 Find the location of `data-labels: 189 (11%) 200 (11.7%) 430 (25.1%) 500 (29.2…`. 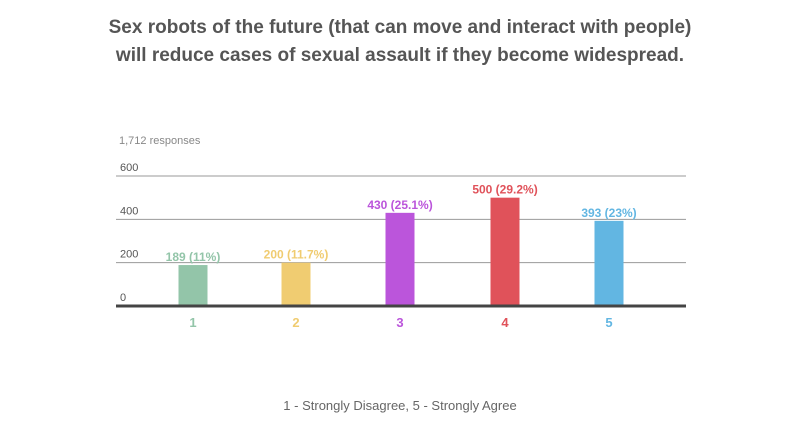

data-labels: 189 (11%) 200 (11.7%) 430 (25.1%) 500 (29.2… is located at coordinates (401, 223).